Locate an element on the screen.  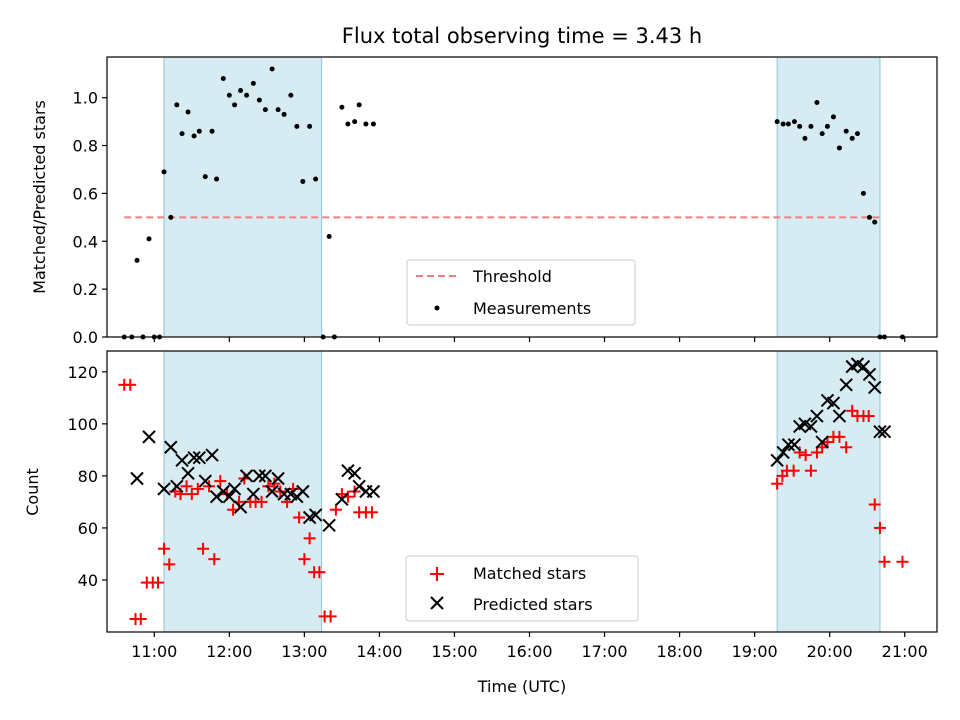
x-tick-label: 16:00 is located at coordinates (529, 651).